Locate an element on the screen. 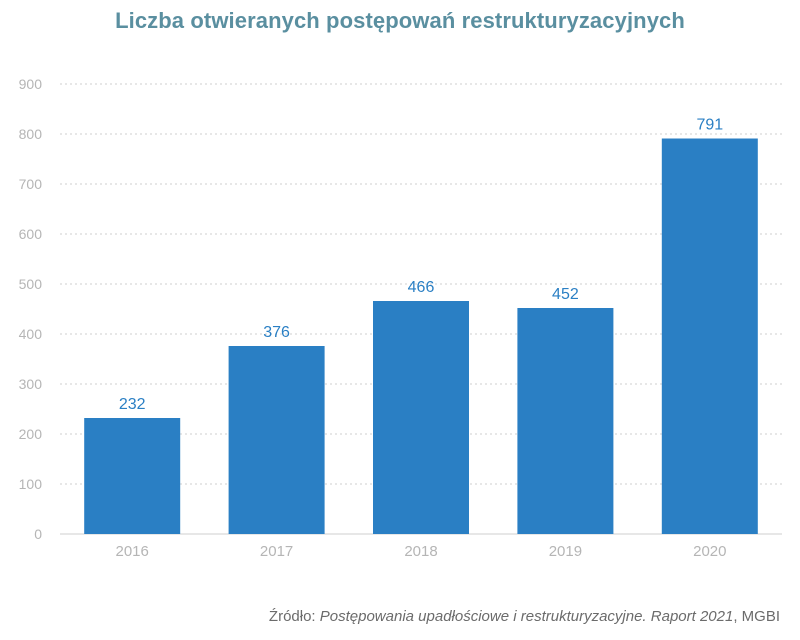 The height and width of the screenshot is (640, 800). x-axis: 2016 2017 2018 2019 2020 is located at coordinates (421, 551).